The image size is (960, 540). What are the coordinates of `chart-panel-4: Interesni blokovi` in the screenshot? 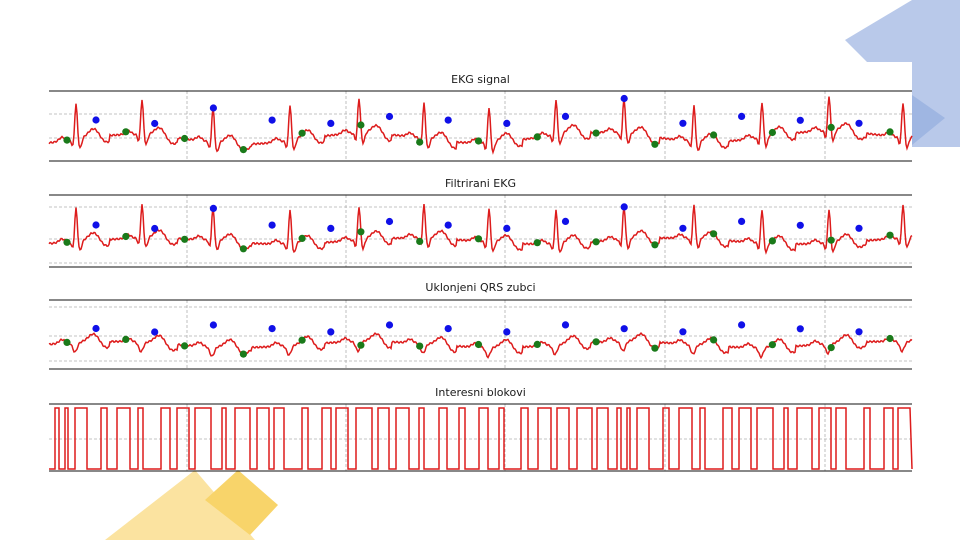 It's located at (481, 429).